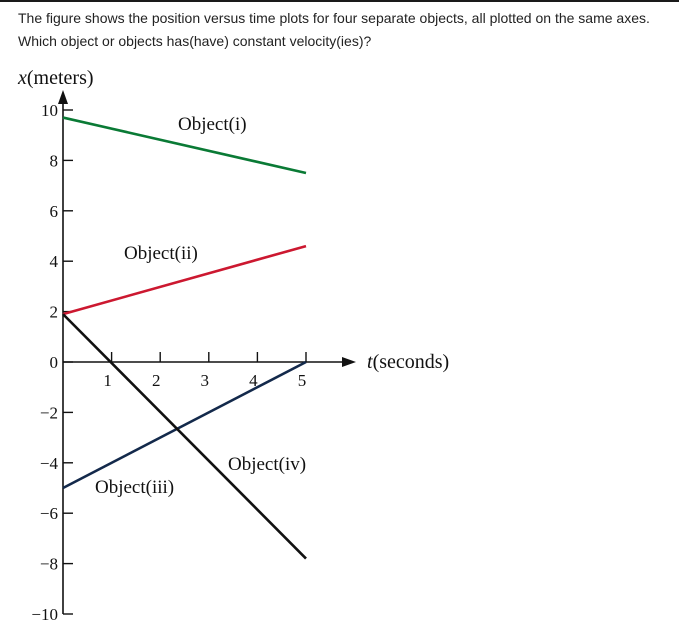 The width and height of the screenshot is (679, 642). I want to click on x-tick-label: 4, so click(253, 380).